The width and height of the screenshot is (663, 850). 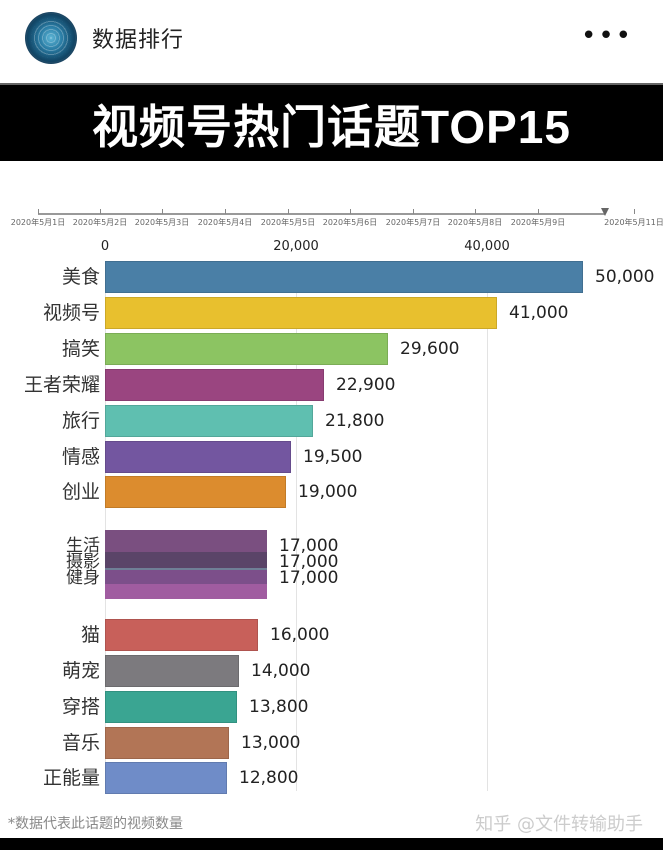 I want to click on bar-category-label: 情感, so click(x=80, y=457).